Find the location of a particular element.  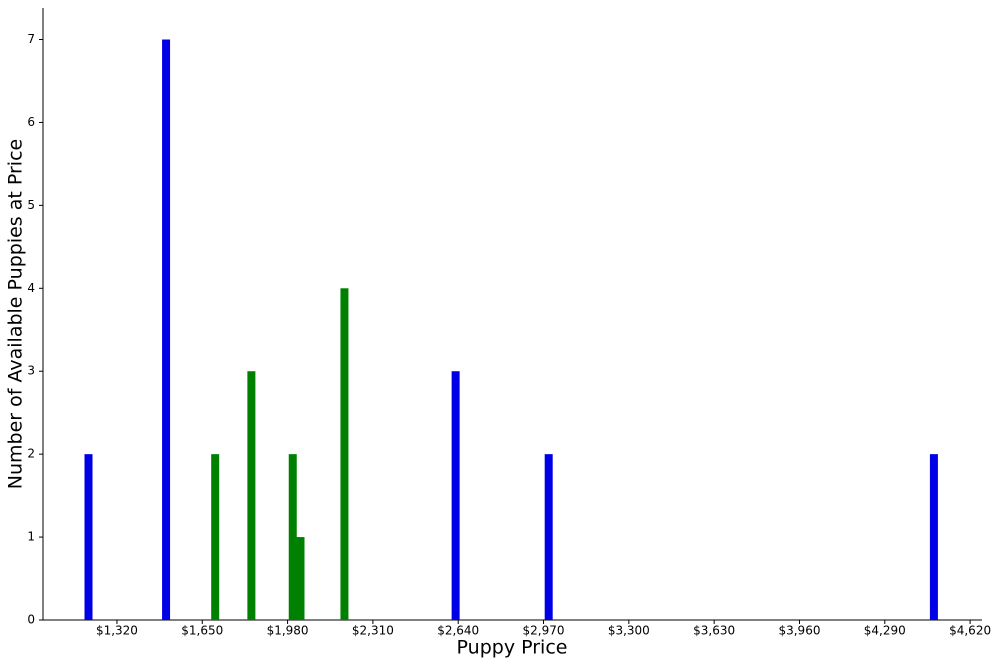

y-tick-label: 0 is located at coordinates (31, 620).